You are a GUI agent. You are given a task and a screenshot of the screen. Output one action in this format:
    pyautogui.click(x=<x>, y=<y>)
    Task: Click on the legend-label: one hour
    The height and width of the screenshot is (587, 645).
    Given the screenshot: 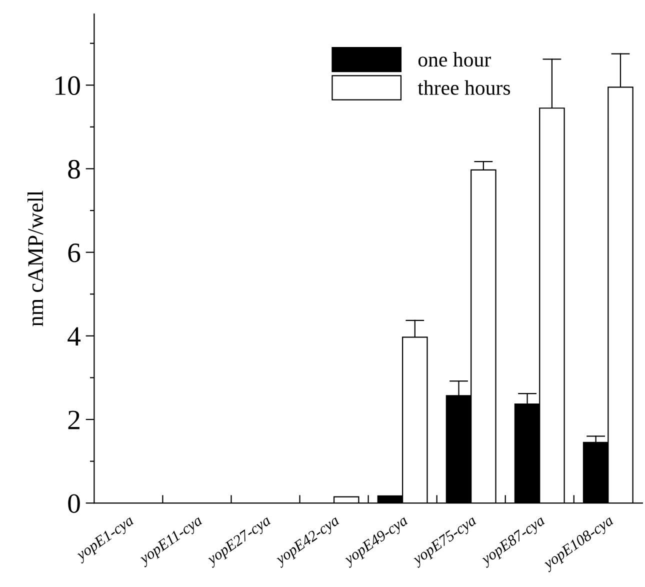 What is the action you would take?
    pyautogui.click(x=454, y=59)
    